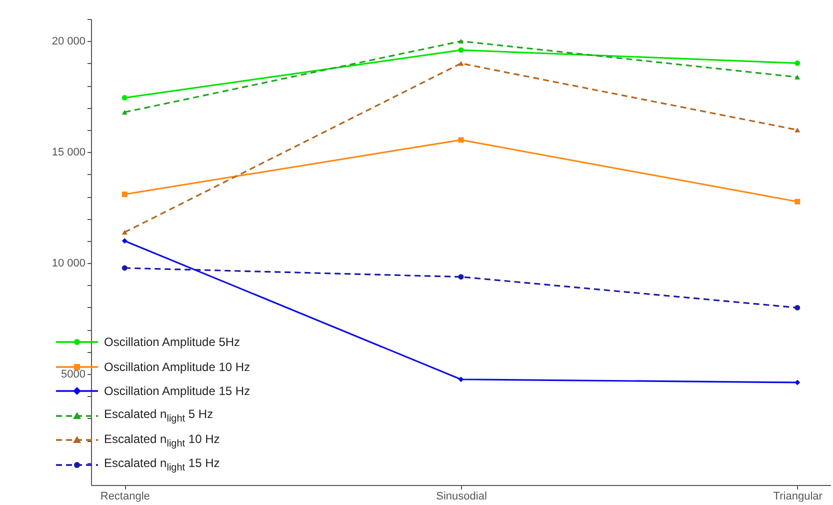 The width and height of the screenshot is (833, 505). Describe the element at coordinates (125, 496) in the screenshot. I see `x-tick-label: Rectangle` at that location.